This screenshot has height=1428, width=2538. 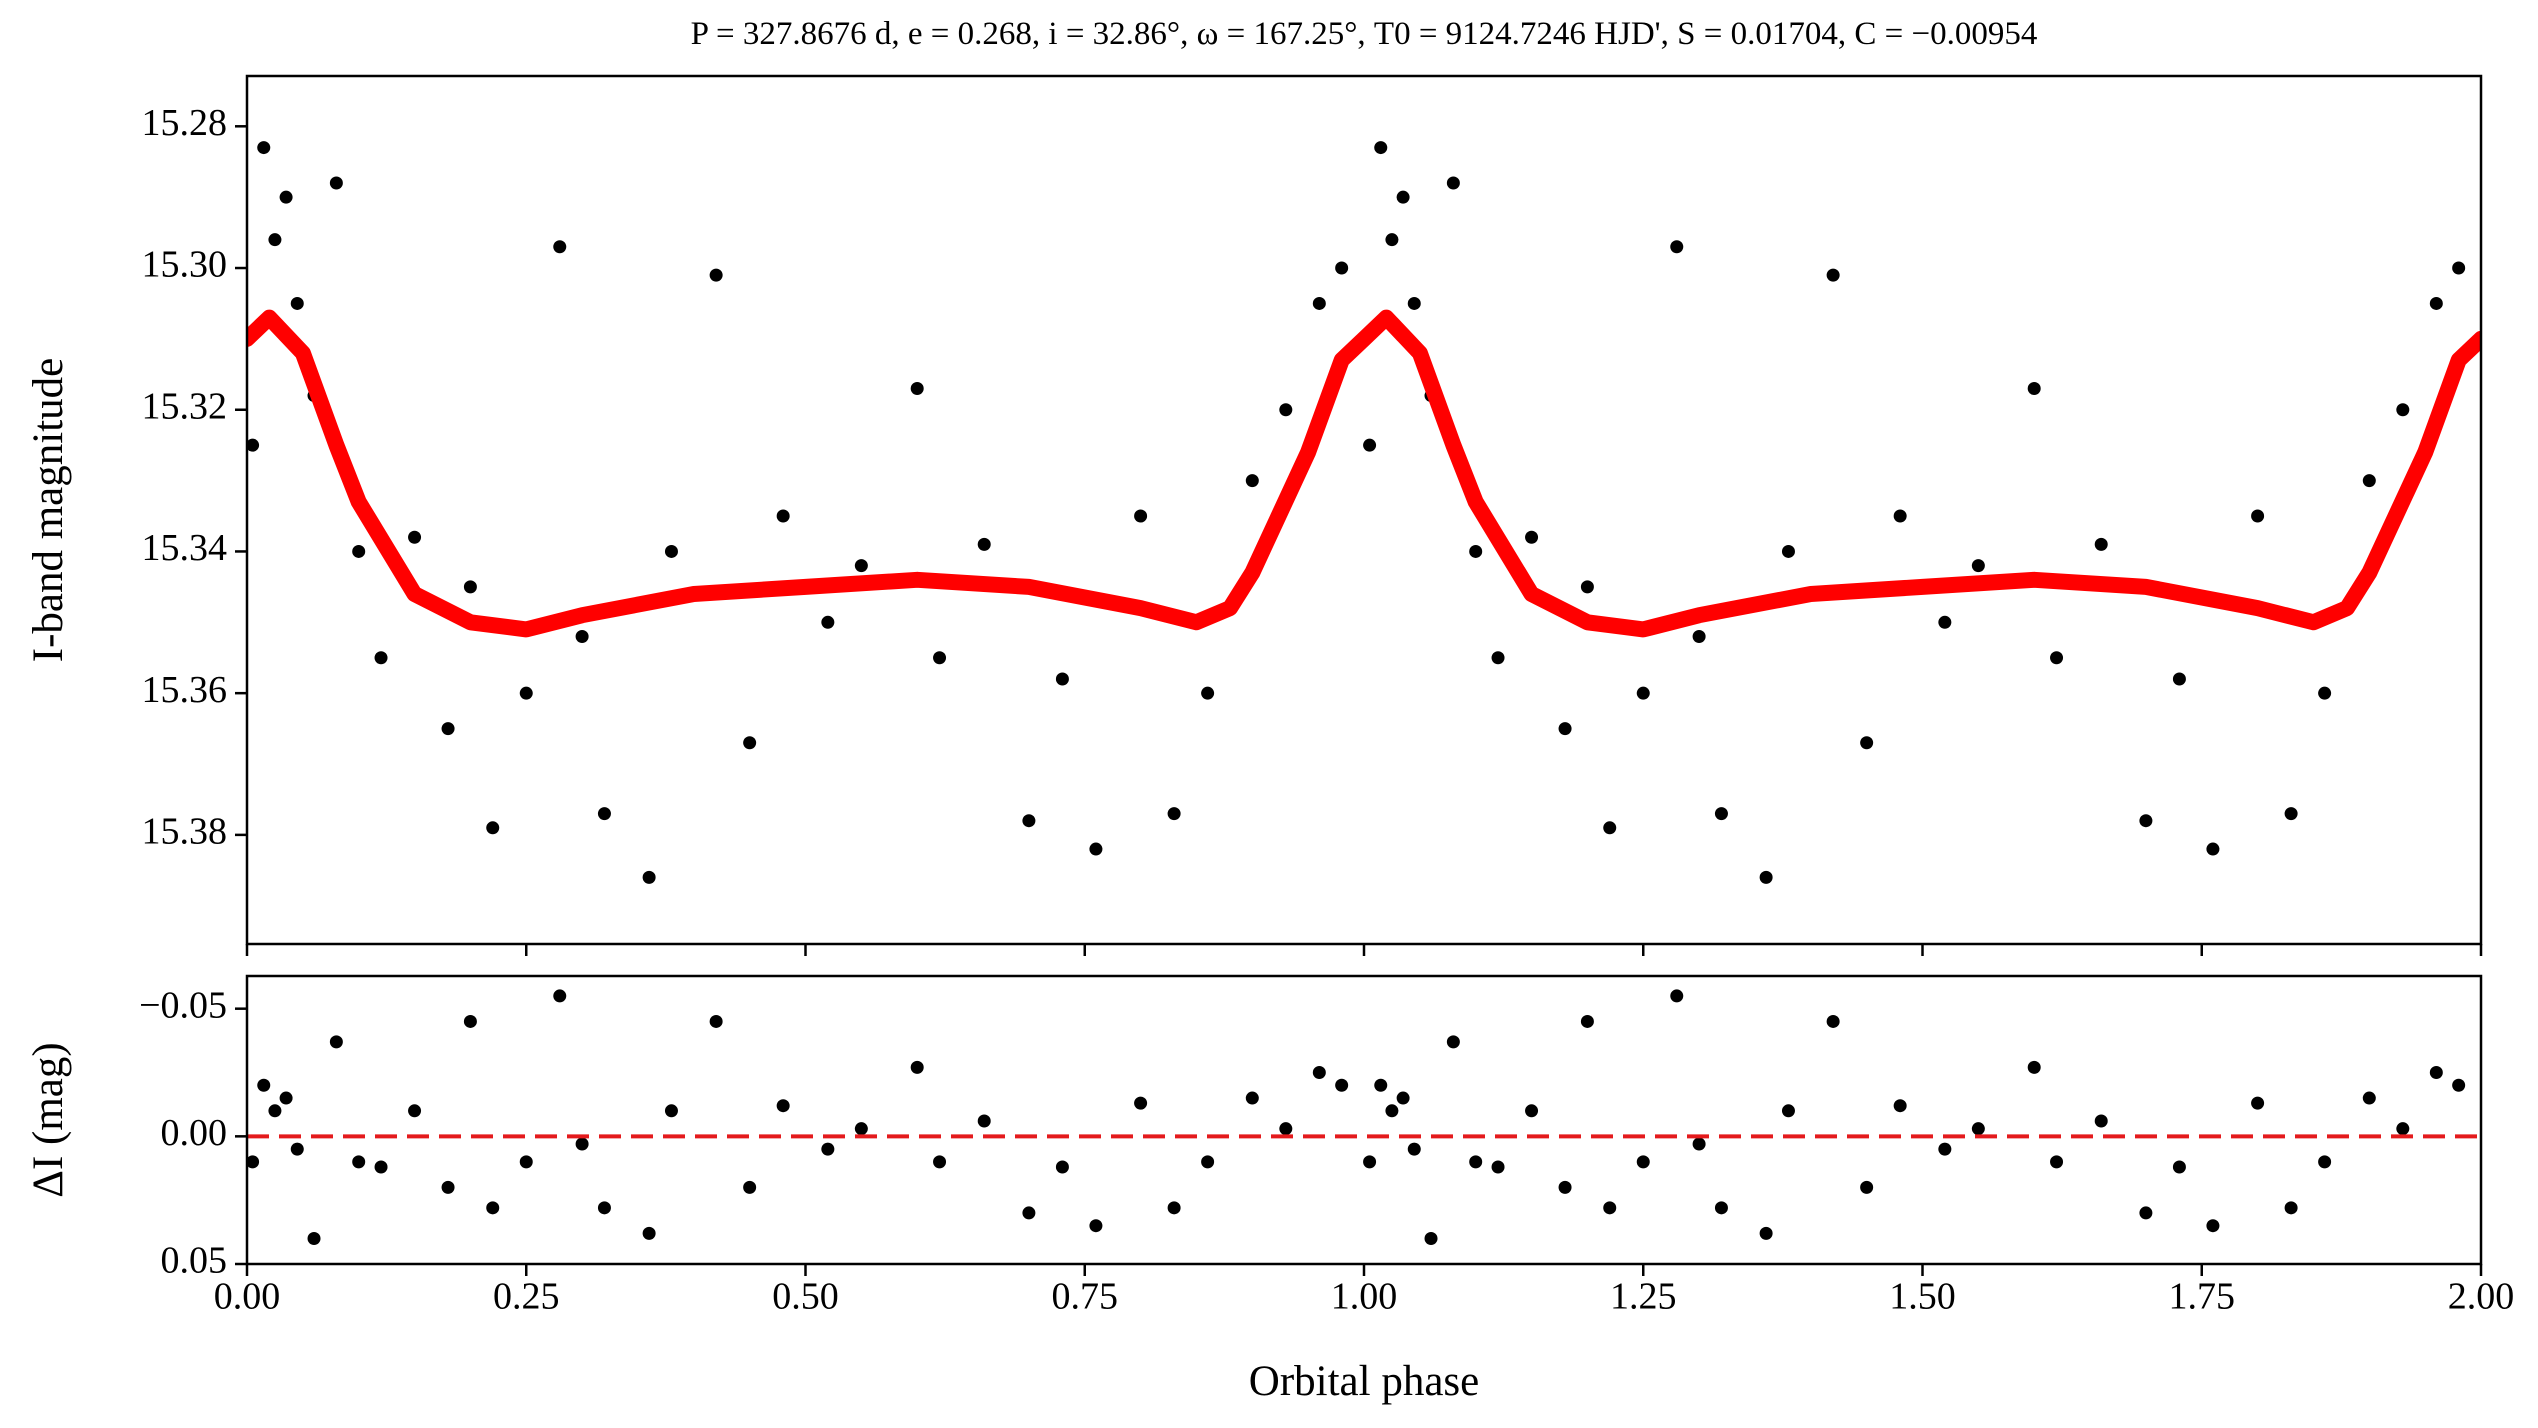 What do you see at coordinates (1364, 1381) in the screenshot?
I see `x-axis-label: Orbital phase` at bounding box center [1364, 1381].